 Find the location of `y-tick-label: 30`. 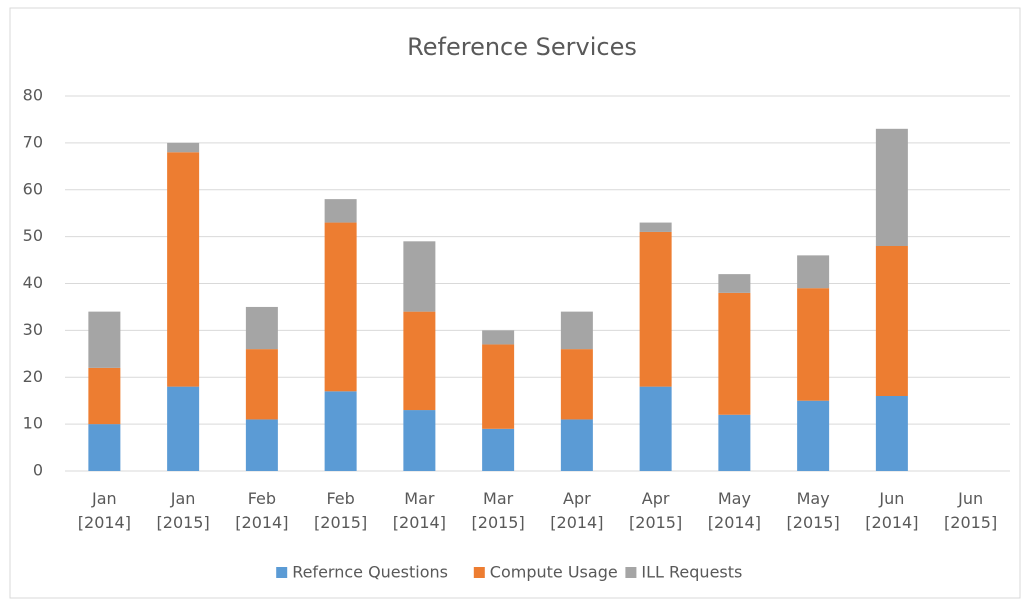

y-tick-label: 30 is located at coordinates (33, 329).